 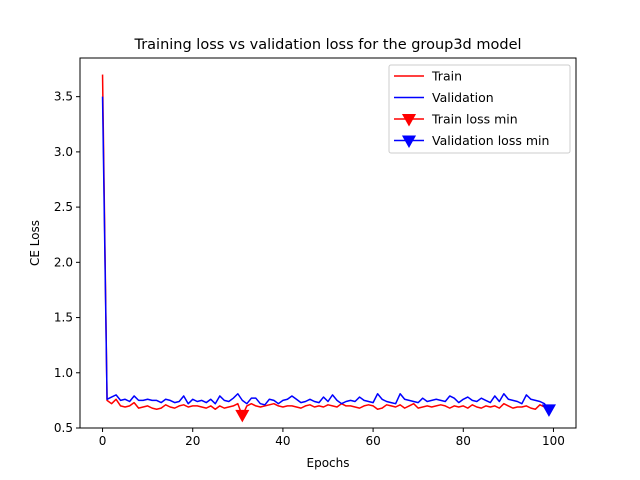 I want to click on x-tick-label: 60, so click(x=372, y=441).